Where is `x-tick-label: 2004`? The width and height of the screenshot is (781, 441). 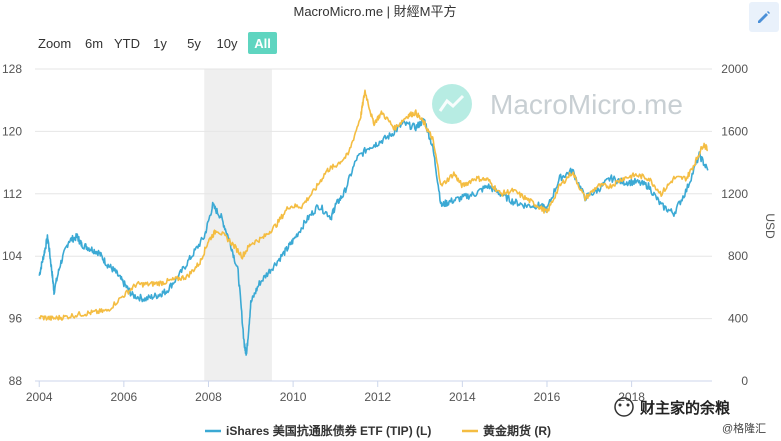
x-tick-label: 2004 is located at coordinates (39, 397).